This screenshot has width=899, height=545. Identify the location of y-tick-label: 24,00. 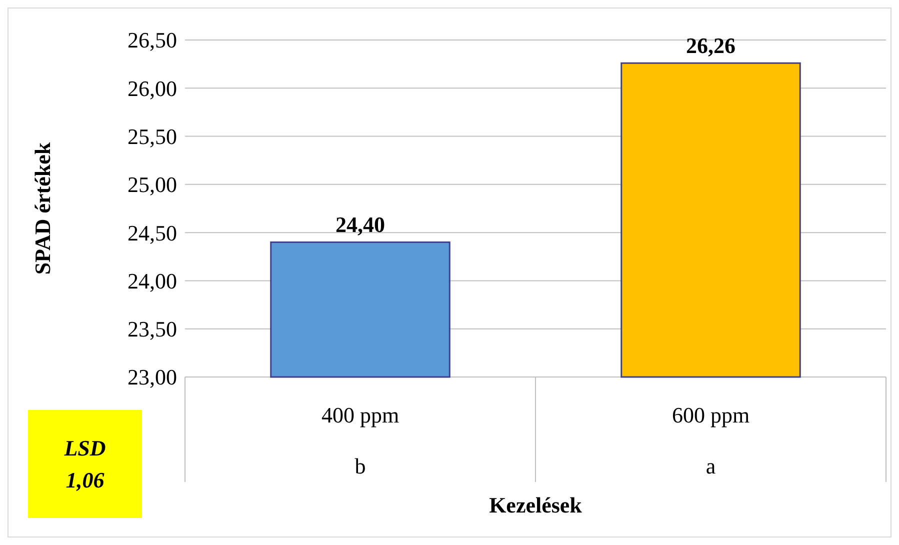
(152, 281).